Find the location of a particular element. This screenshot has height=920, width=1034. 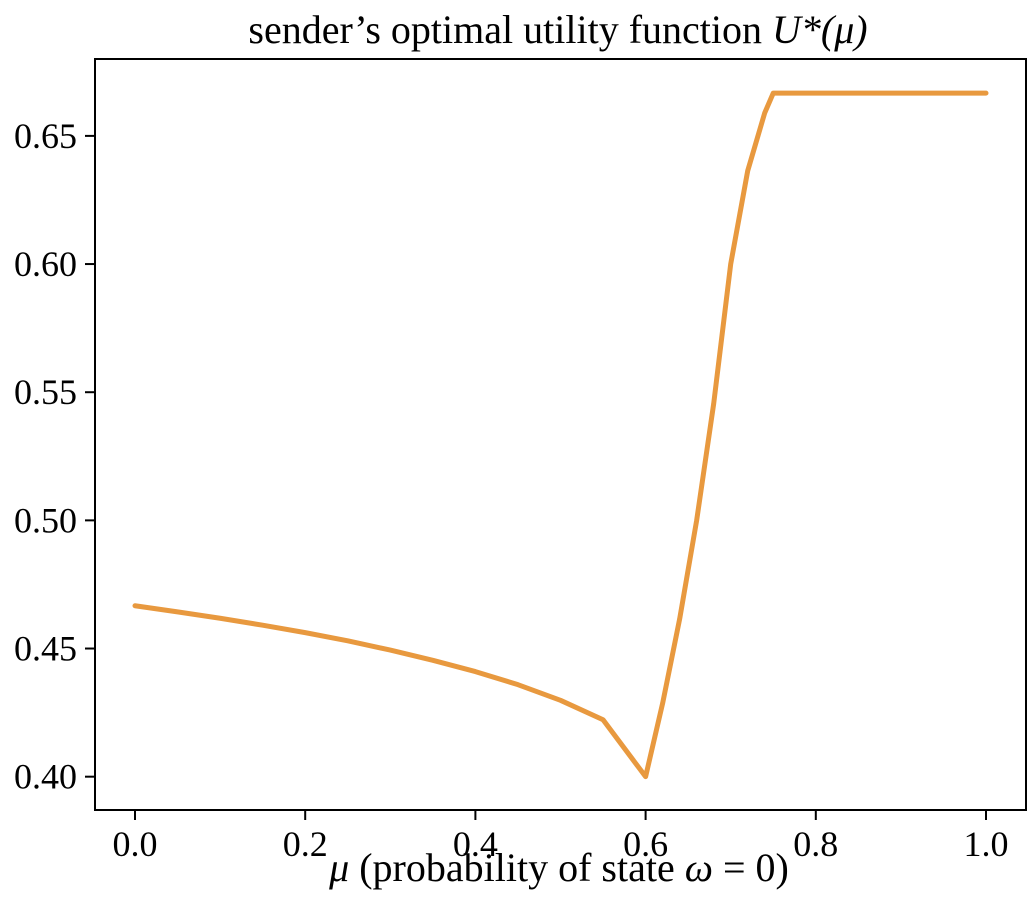

x-tick-label: 0.2 is located at coordinates (305, 844).